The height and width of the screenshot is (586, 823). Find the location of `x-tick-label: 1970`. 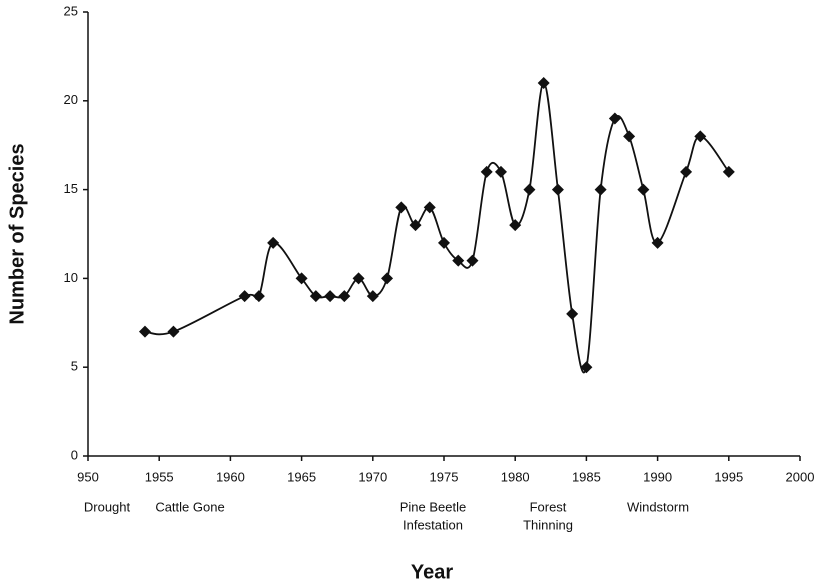

x-tick-label: 1970 is located at coordinates (372, 476).